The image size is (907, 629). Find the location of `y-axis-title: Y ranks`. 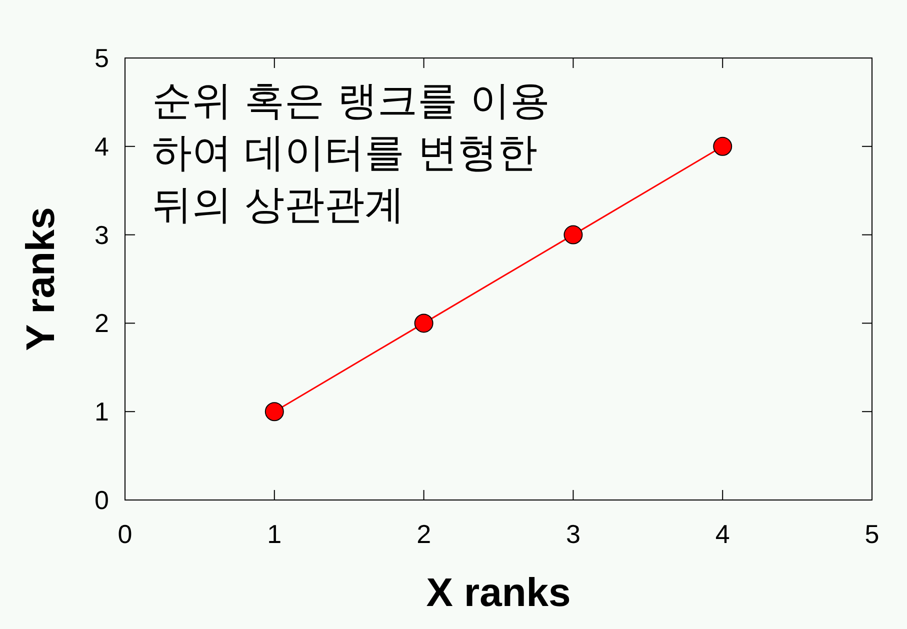

y-axis-title: Y ranks is located at coordinates (41, 279).